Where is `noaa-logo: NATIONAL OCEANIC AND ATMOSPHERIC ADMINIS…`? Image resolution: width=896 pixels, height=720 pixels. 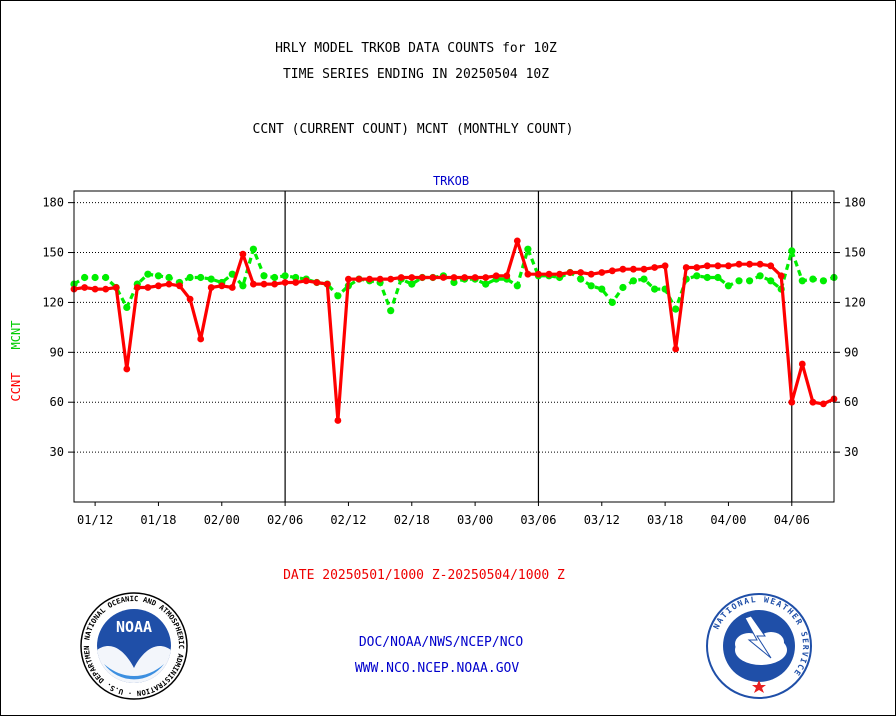
noaa-logo: NATIONAL OCEANIC AND ATMOSPHERIC ADMINIS… is located at coordinates (134, 646).